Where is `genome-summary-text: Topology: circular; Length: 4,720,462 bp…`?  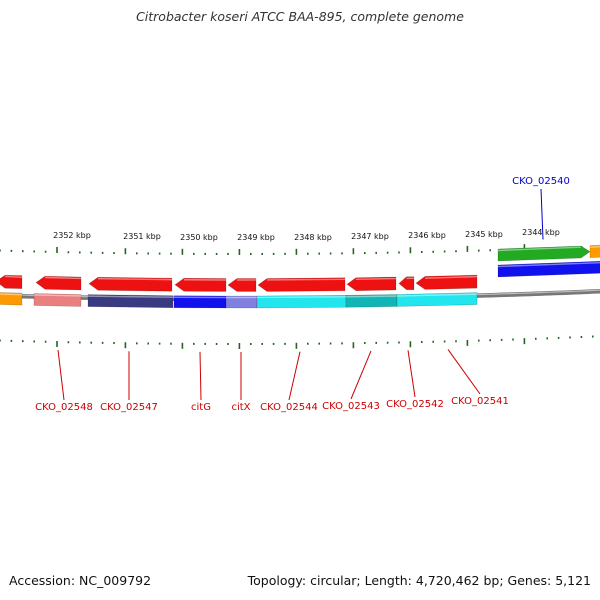 genome-summary-text: Topology: circular; Length: 4,720,462 bp… is located at coordinates (419, 580).